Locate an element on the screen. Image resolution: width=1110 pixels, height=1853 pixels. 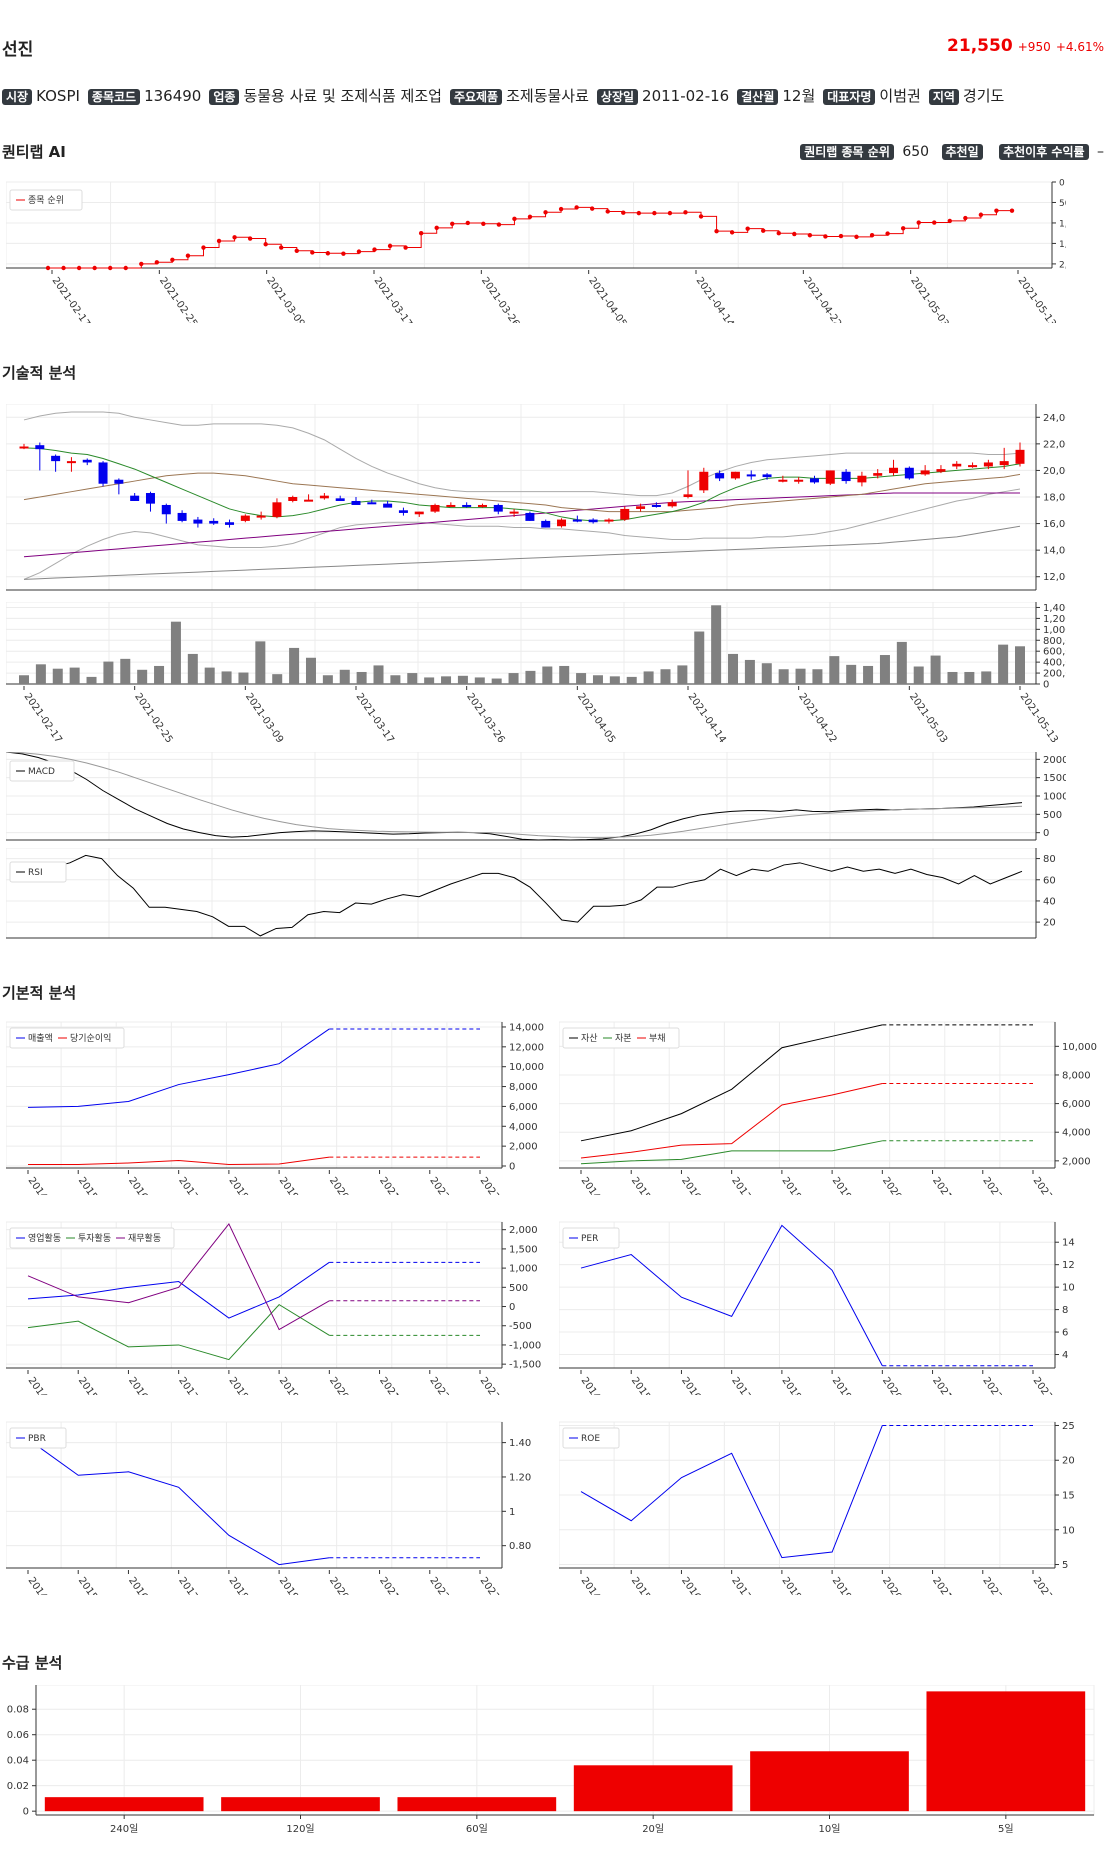
x-tick-label: 120일 is located at coordinates (300, 1829).